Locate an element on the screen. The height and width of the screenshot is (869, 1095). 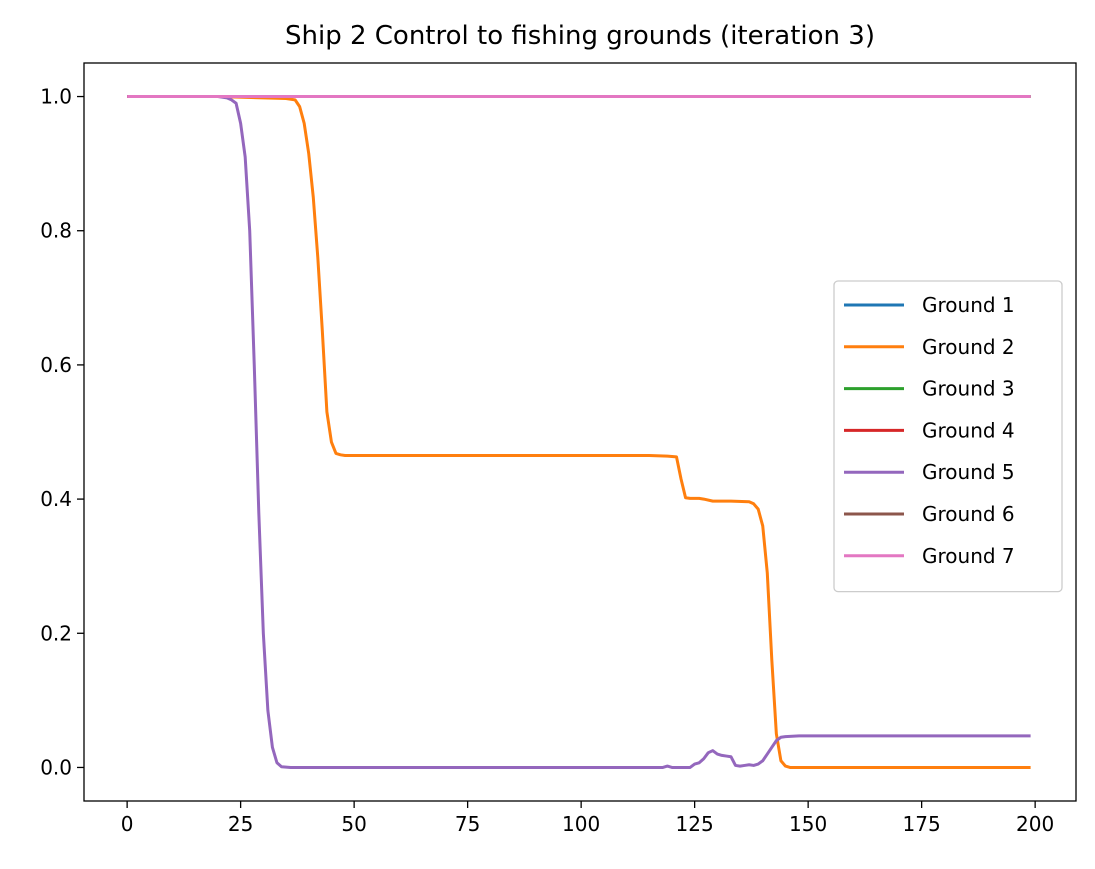
x-tick-label: 175 is located at coordinates (922, 824).